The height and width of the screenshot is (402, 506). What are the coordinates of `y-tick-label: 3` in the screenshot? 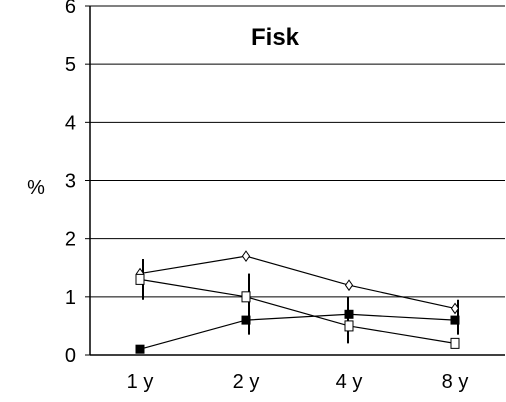 It's located at (70, 182).